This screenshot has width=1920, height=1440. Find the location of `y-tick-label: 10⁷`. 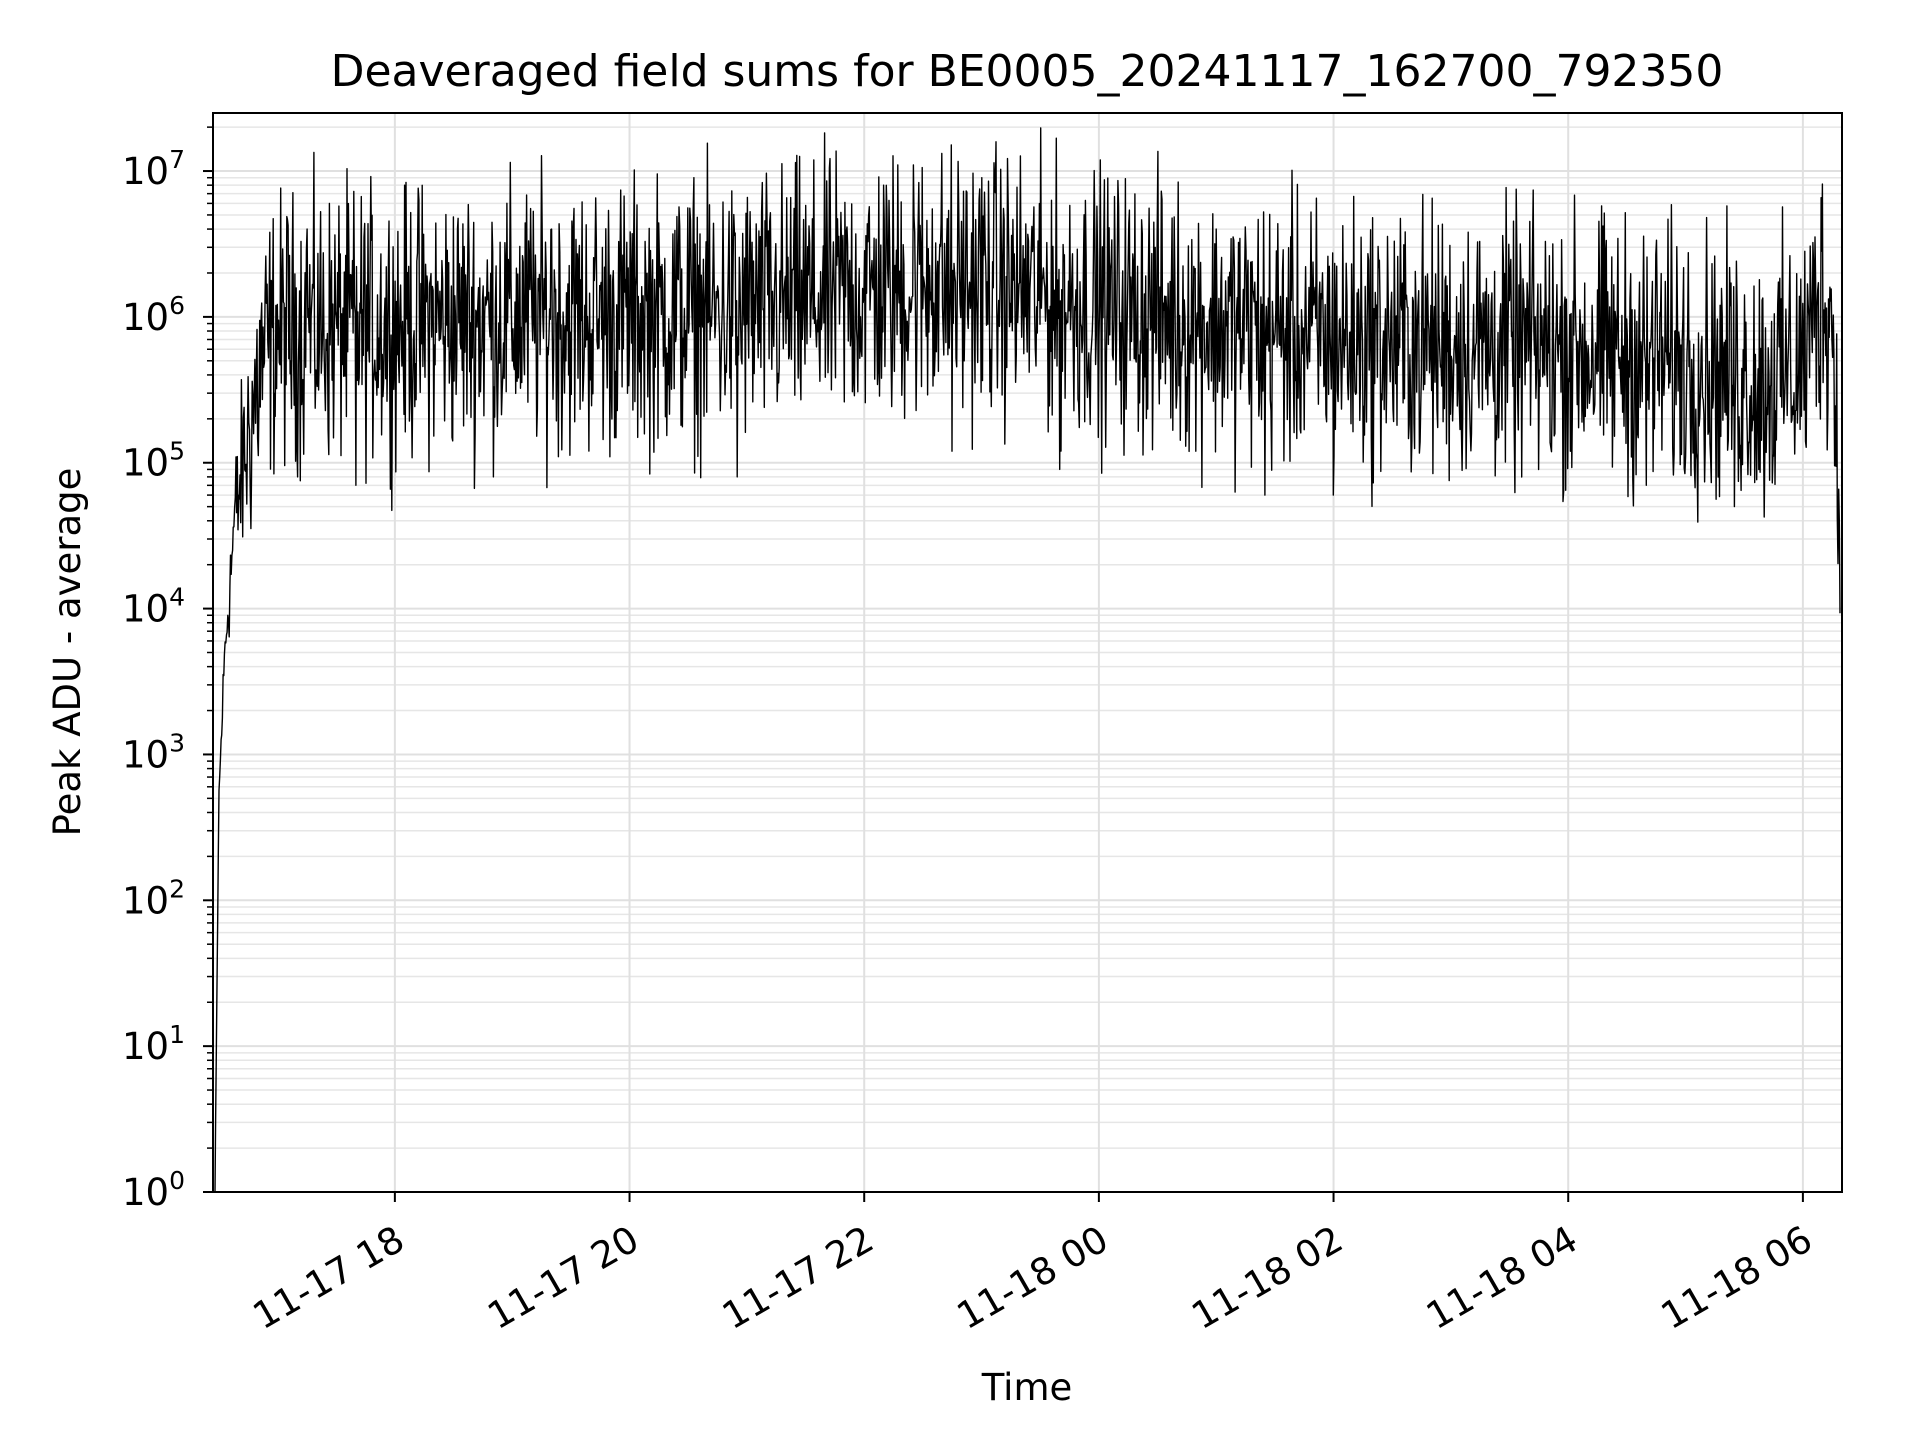

y-tick-label: 10⁷ is located at coordinates (153, 169).